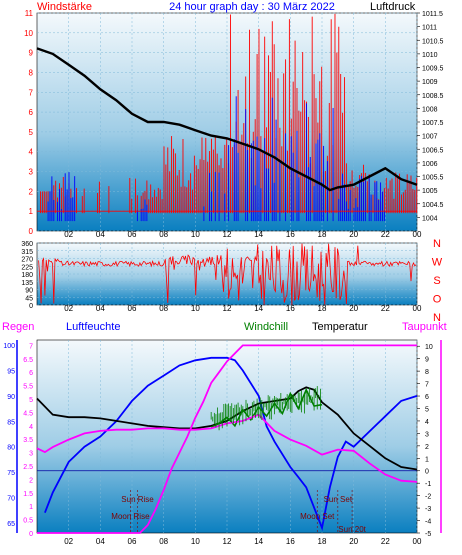 This screenshot has width=462, height=555. Describe the element at coordinates (31, 454) in the screenshot. I see `rain-tick-label: 3` at that location.